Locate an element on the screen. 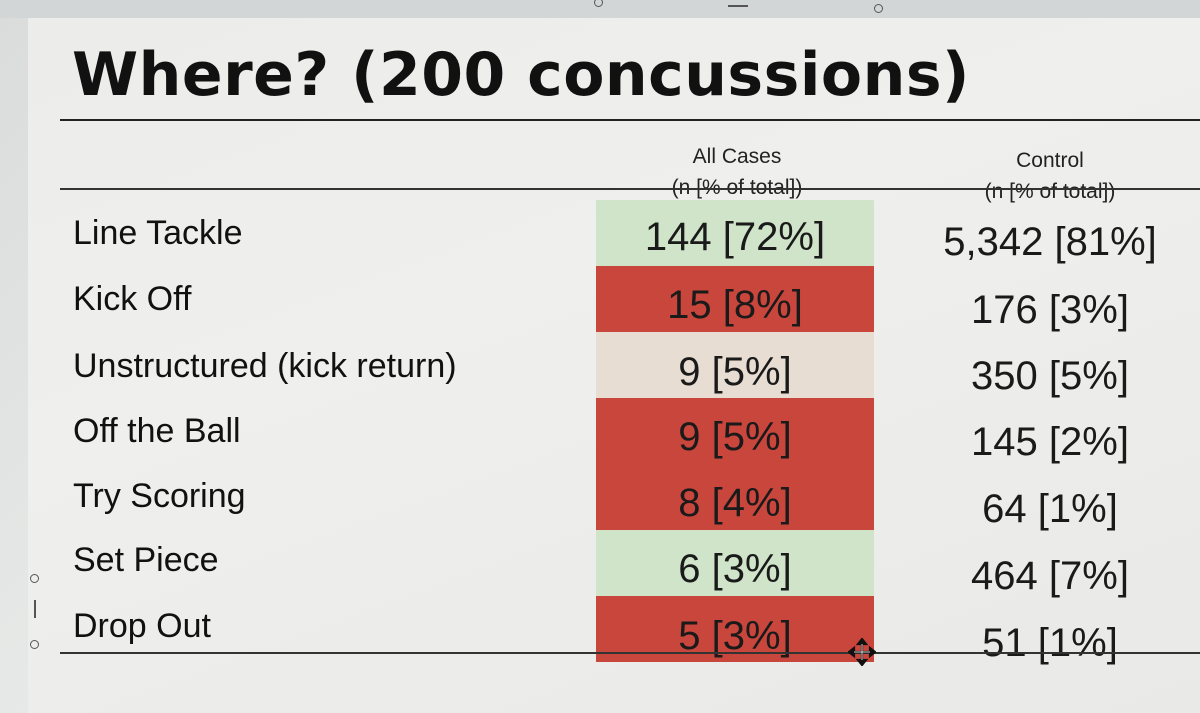 The image size is (1200, 713). control-header-line1: Control is located at coordinates (1050, 160).